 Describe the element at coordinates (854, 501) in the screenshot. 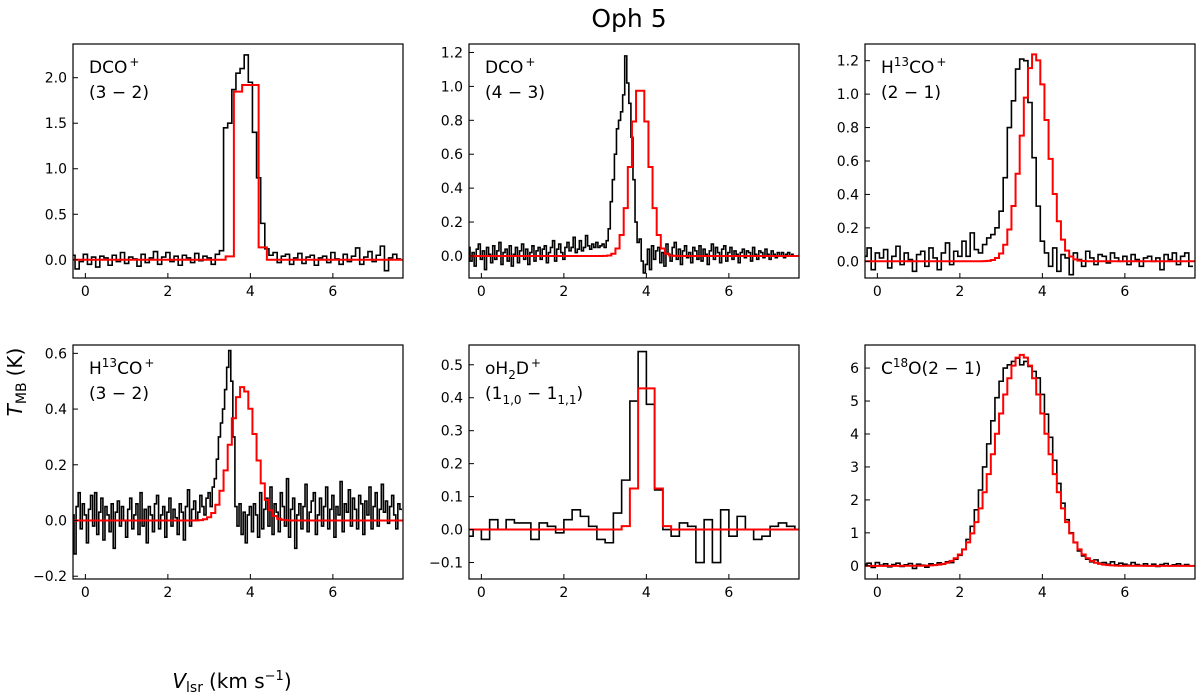

I see `y-tick-label: 2` at that location.